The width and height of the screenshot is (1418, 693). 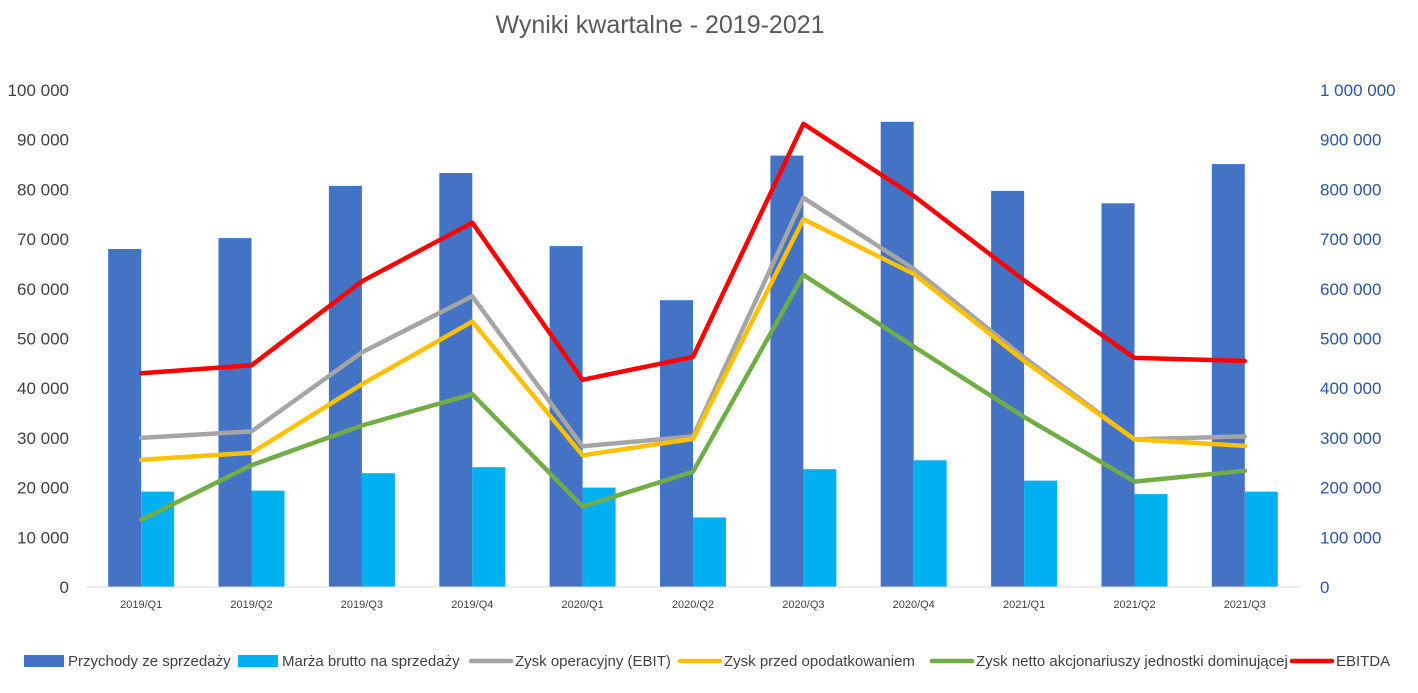 What do you see at coordinates (1358, 90) in the screenshot?
I see `right-tick-label: 1 000 000` at bounding box center [1358, 90].